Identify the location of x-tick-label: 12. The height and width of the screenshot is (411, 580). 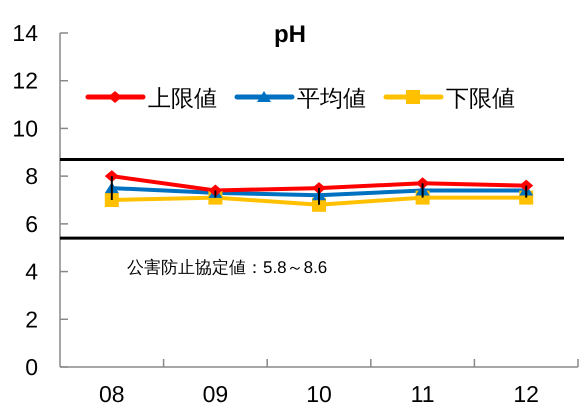
(526, 394).